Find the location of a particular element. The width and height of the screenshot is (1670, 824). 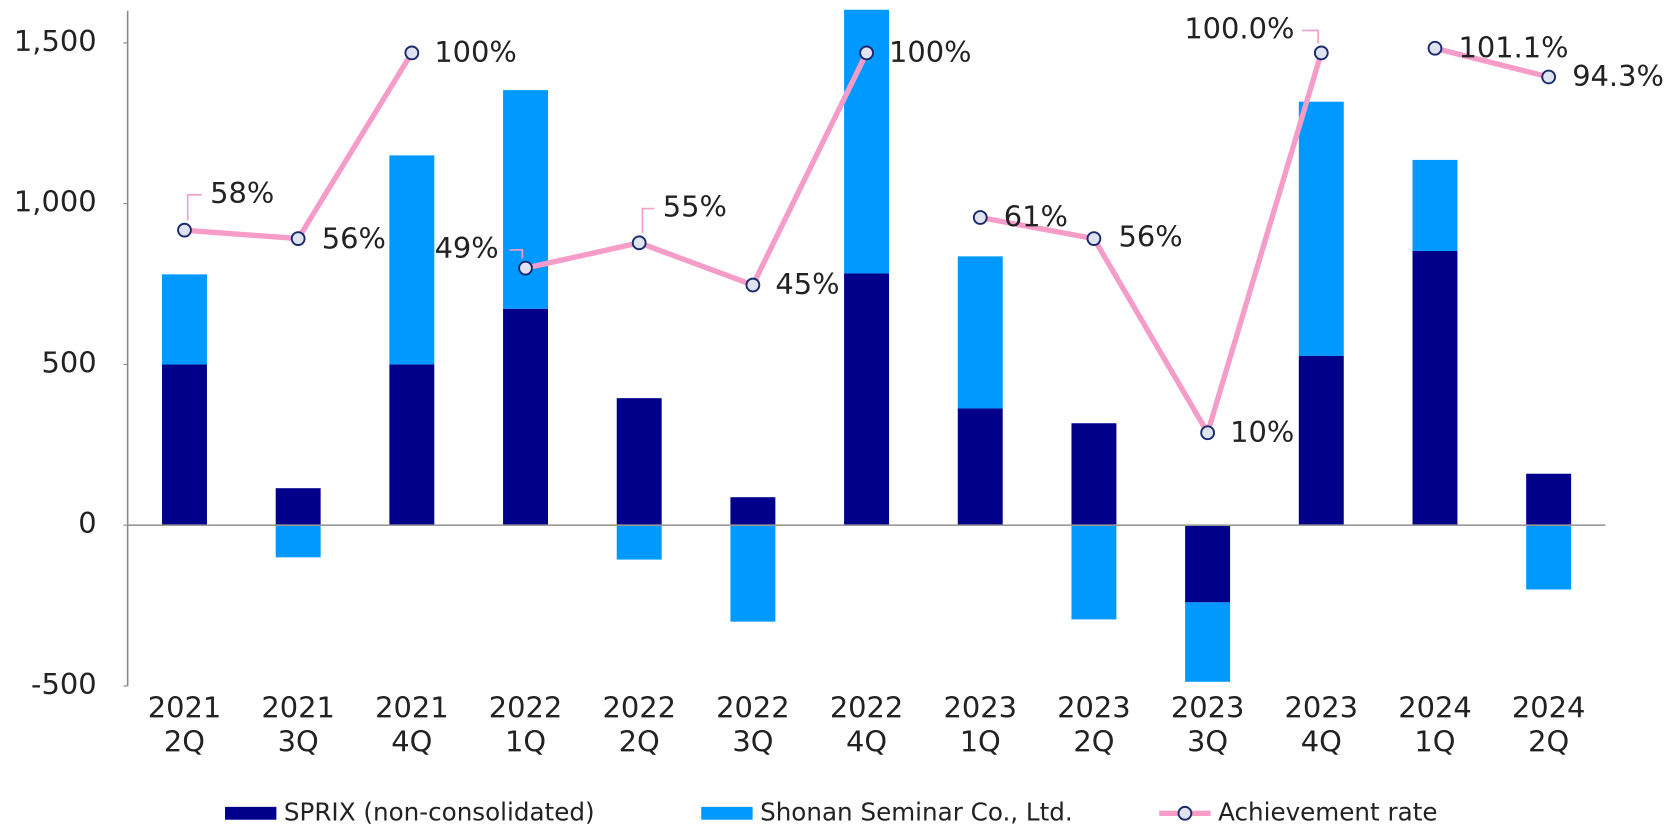

x-tick-label: 2021 2Q is located at coordinates (184, 724).